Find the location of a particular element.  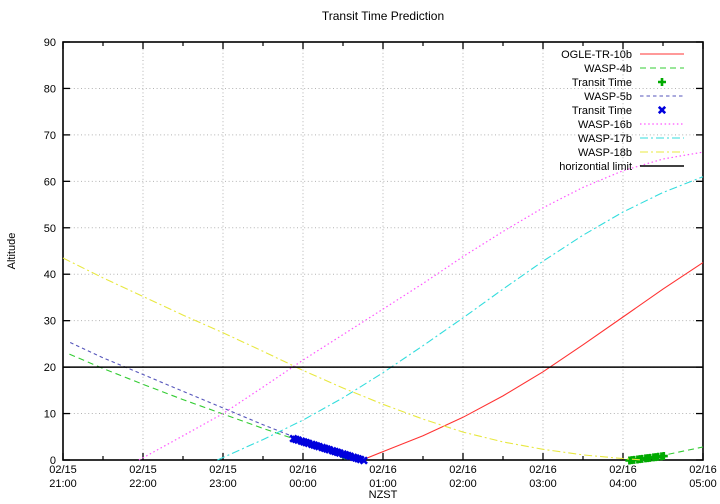

svg-text: 23:00 is located at coordinates (223, 484).